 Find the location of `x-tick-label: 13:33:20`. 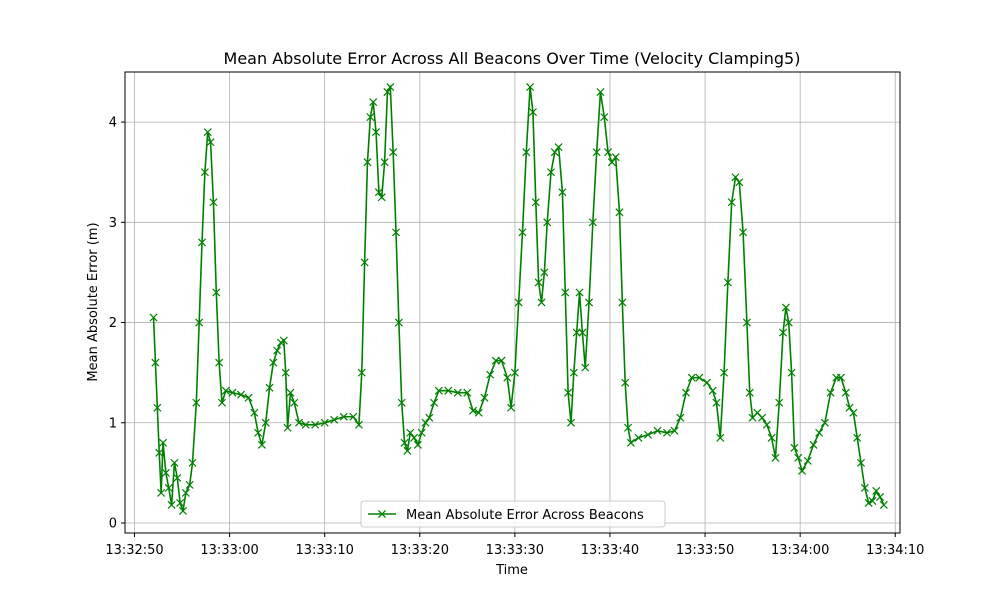

x-tick-label: 13:33:20 is located at coordinates (420, 550).